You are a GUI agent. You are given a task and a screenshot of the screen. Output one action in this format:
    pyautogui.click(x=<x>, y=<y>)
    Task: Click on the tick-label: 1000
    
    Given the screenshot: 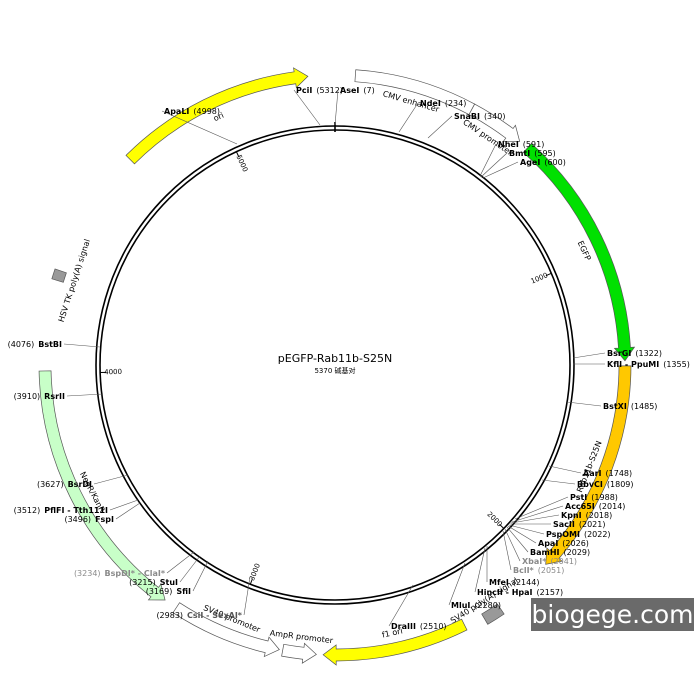 What is the action you would take?
    pyautogui.click(x=540, y=278)
    